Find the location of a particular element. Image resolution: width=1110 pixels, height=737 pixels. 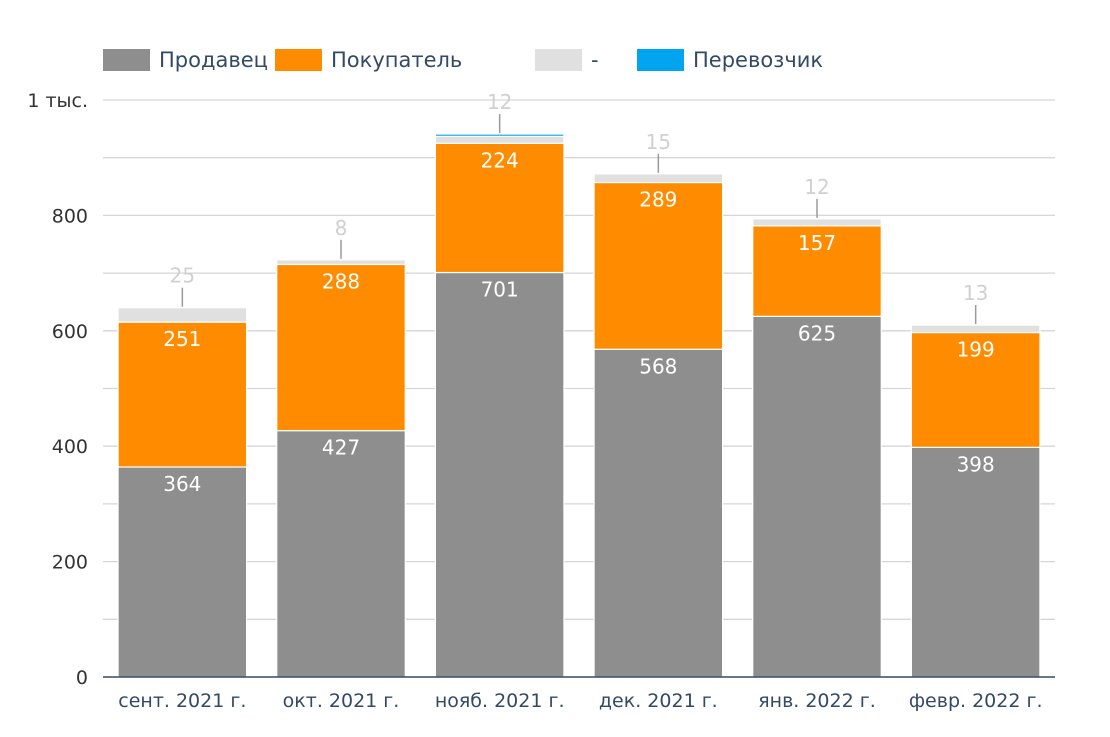

data-label: 25 is located at coordinates (182, 276).